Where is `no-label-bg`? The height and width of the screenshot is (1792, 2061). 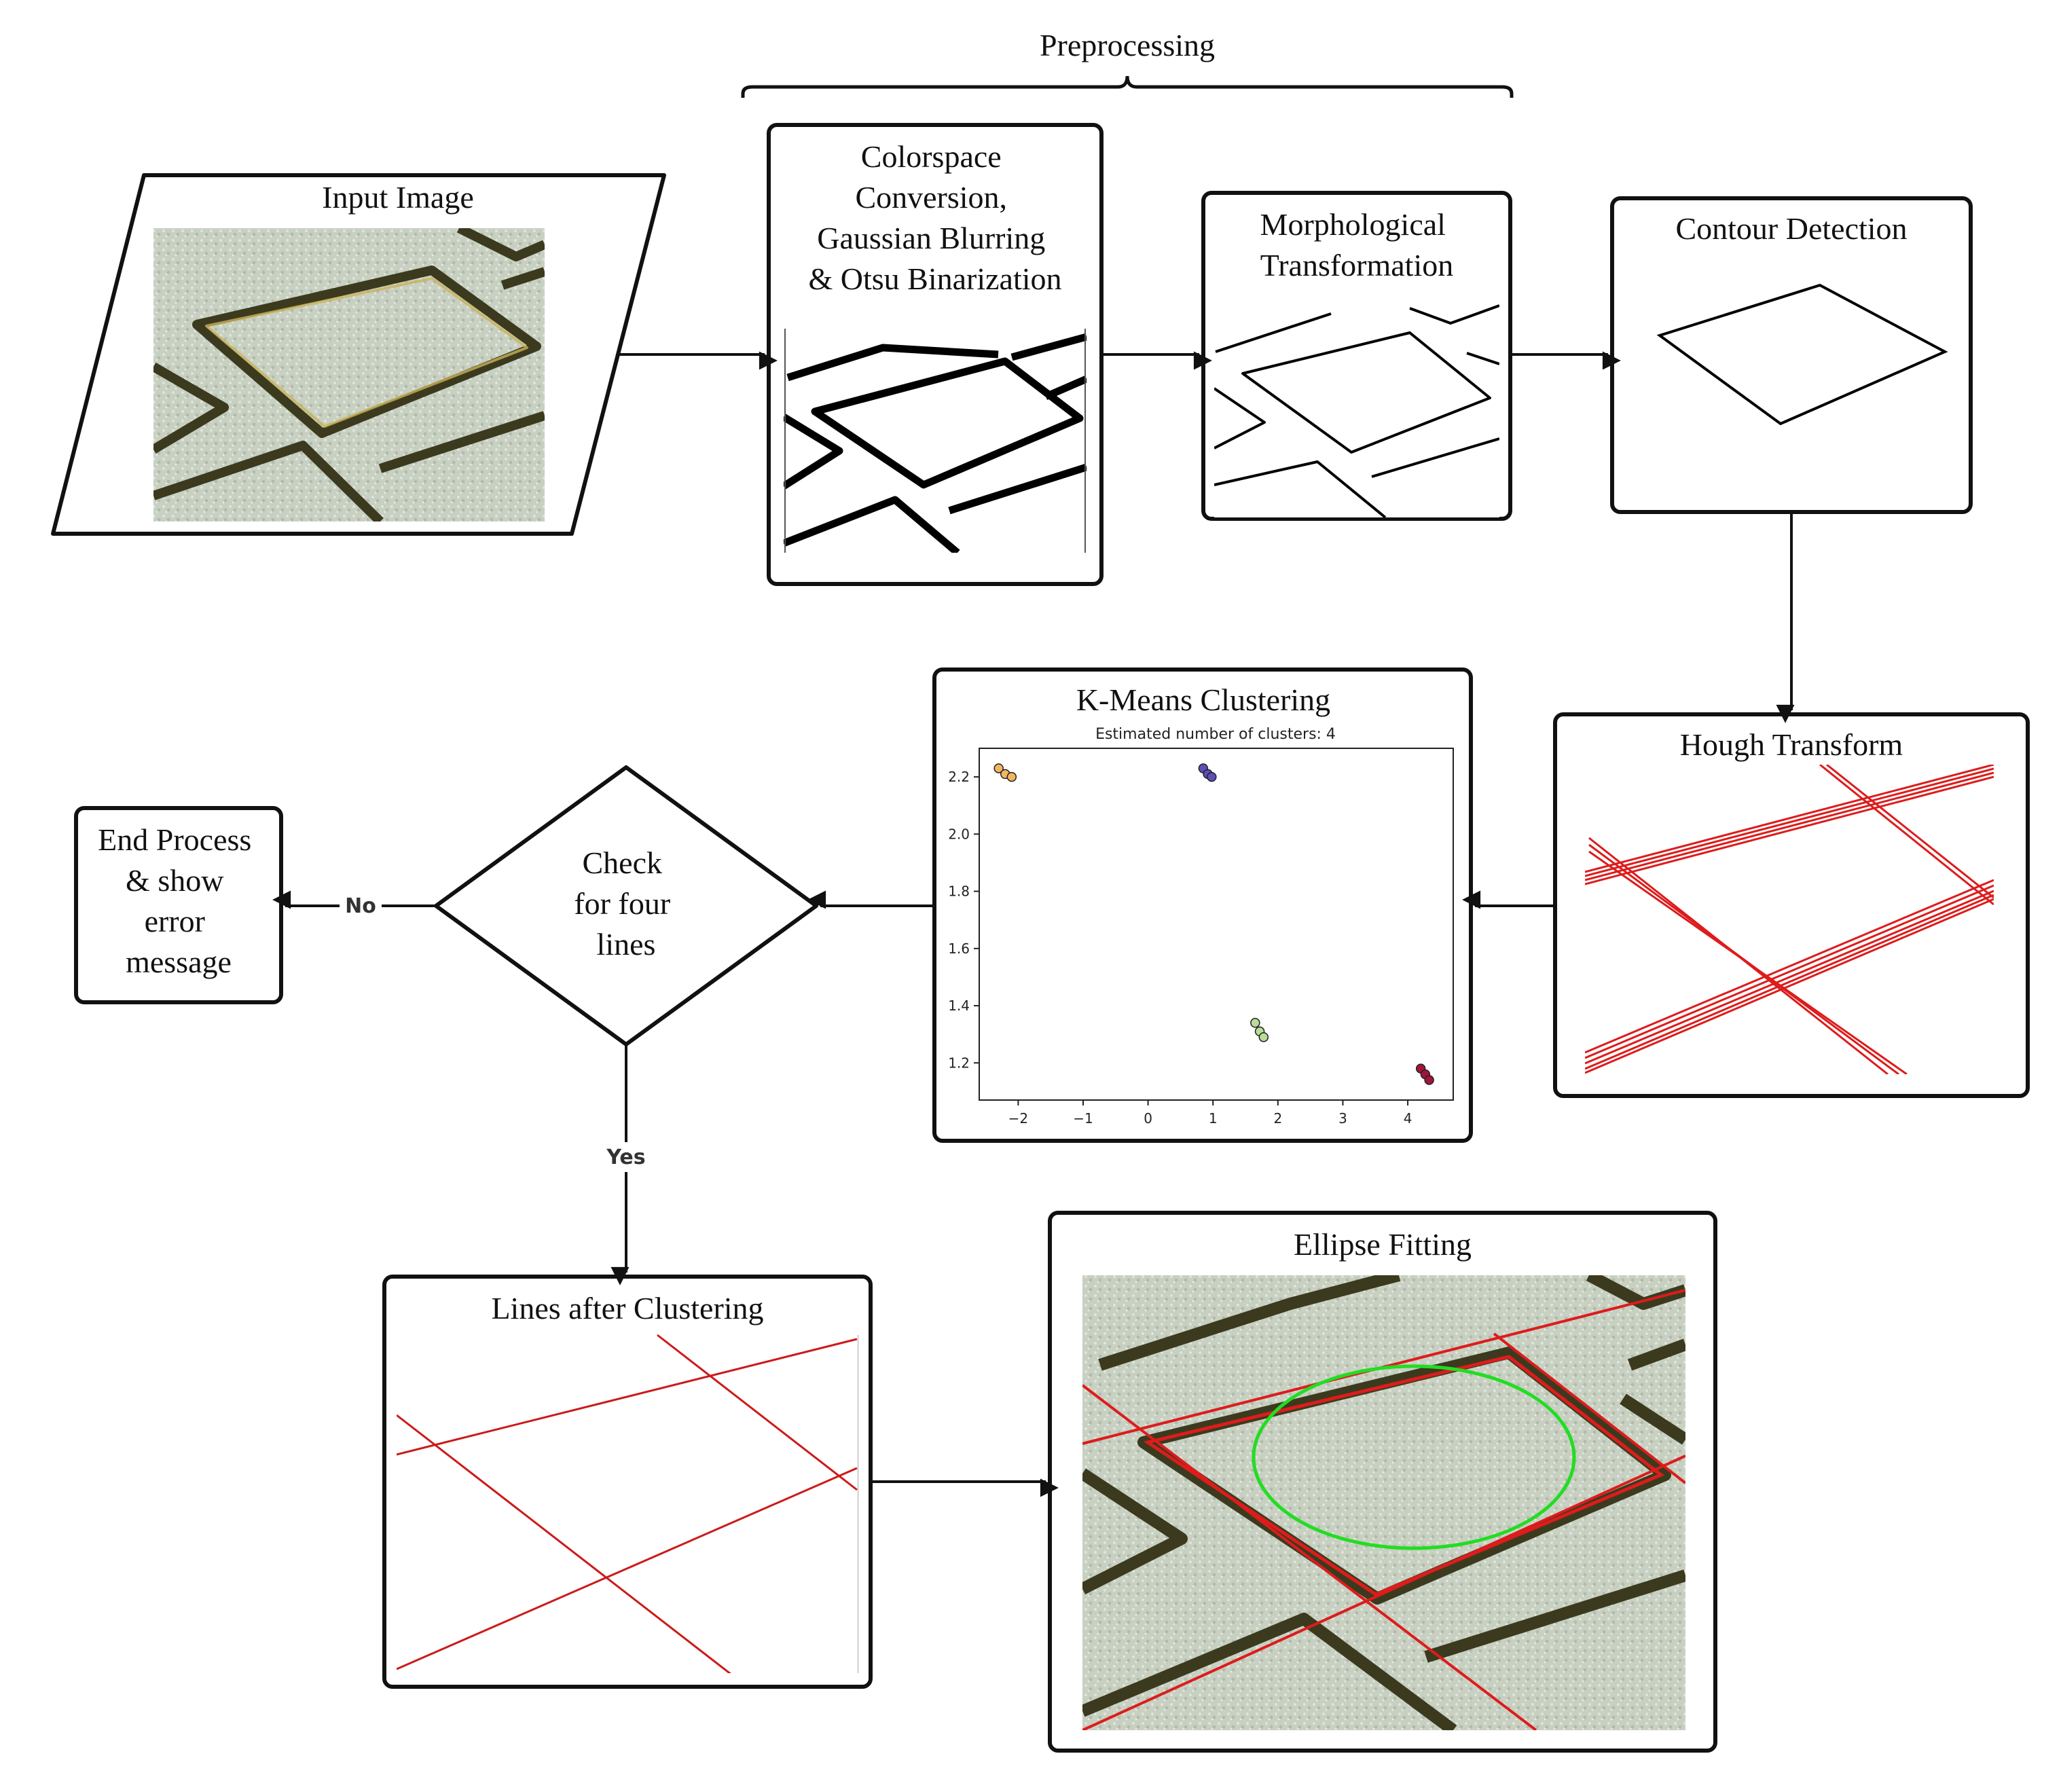 no-label-bg is located at coordinates (361, 906).